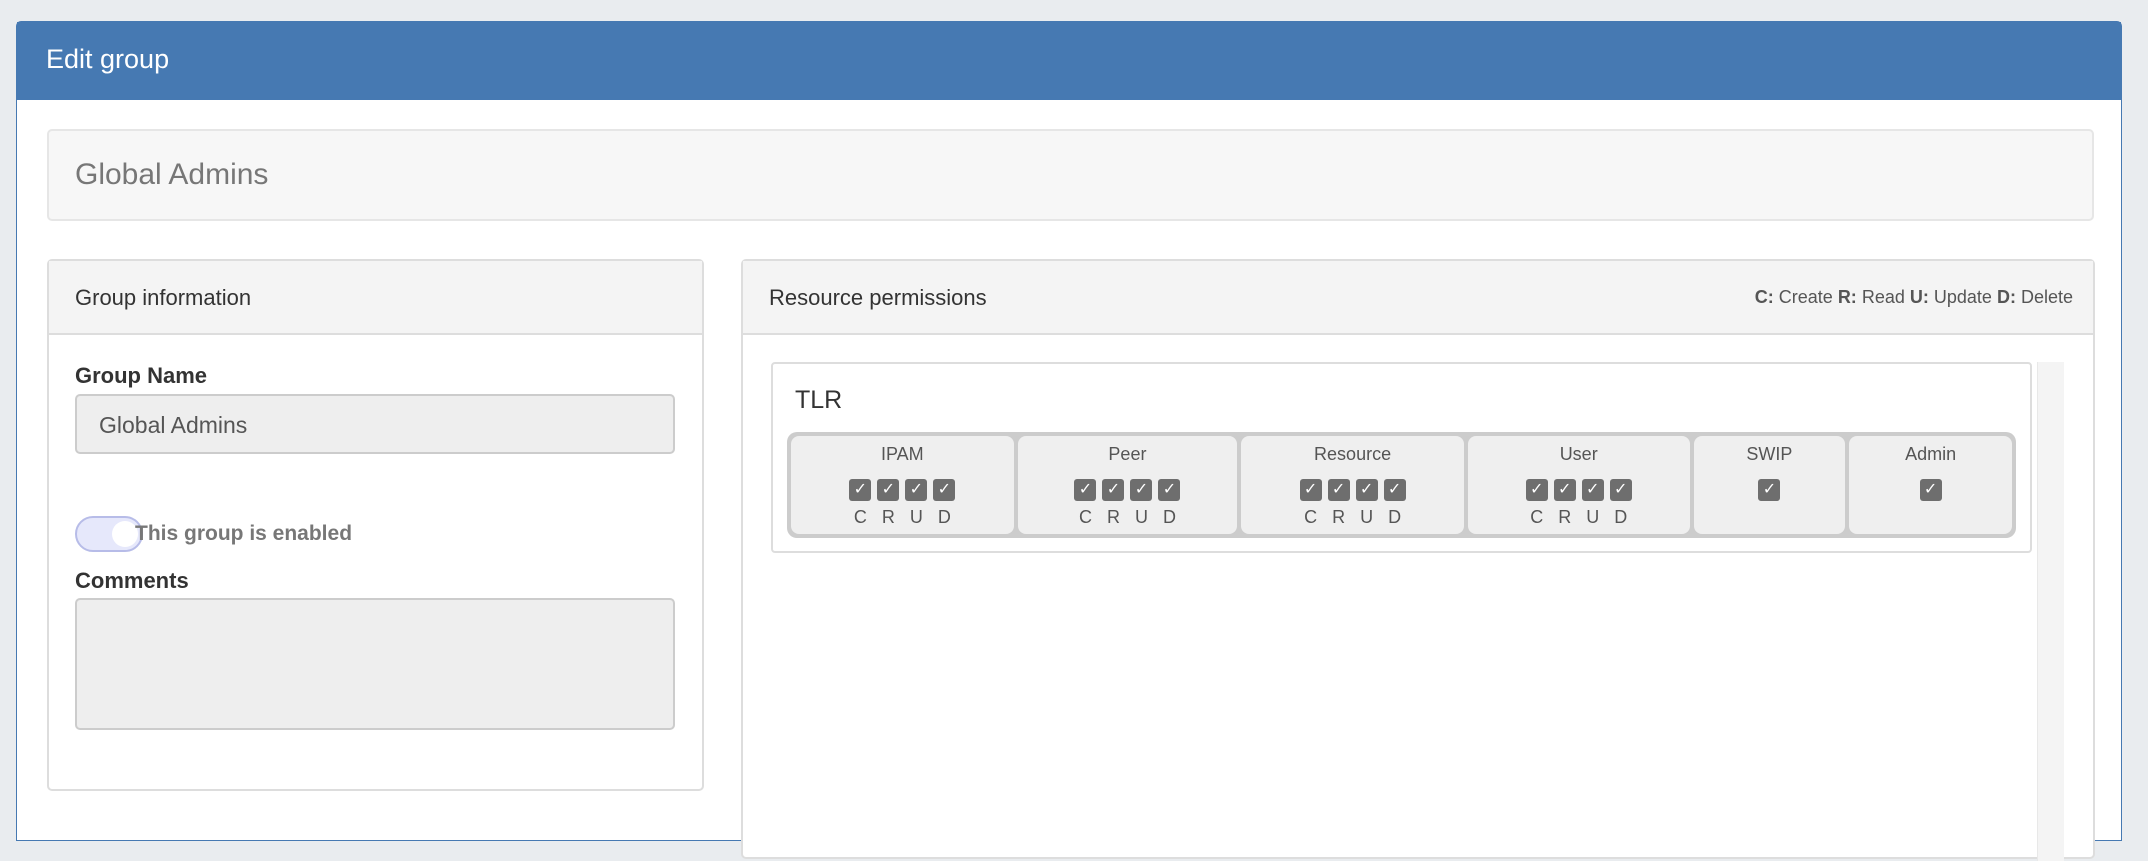  Describe the element at coordinates (125, 534) in the screenshot. I see `toggle-knob` at that location.